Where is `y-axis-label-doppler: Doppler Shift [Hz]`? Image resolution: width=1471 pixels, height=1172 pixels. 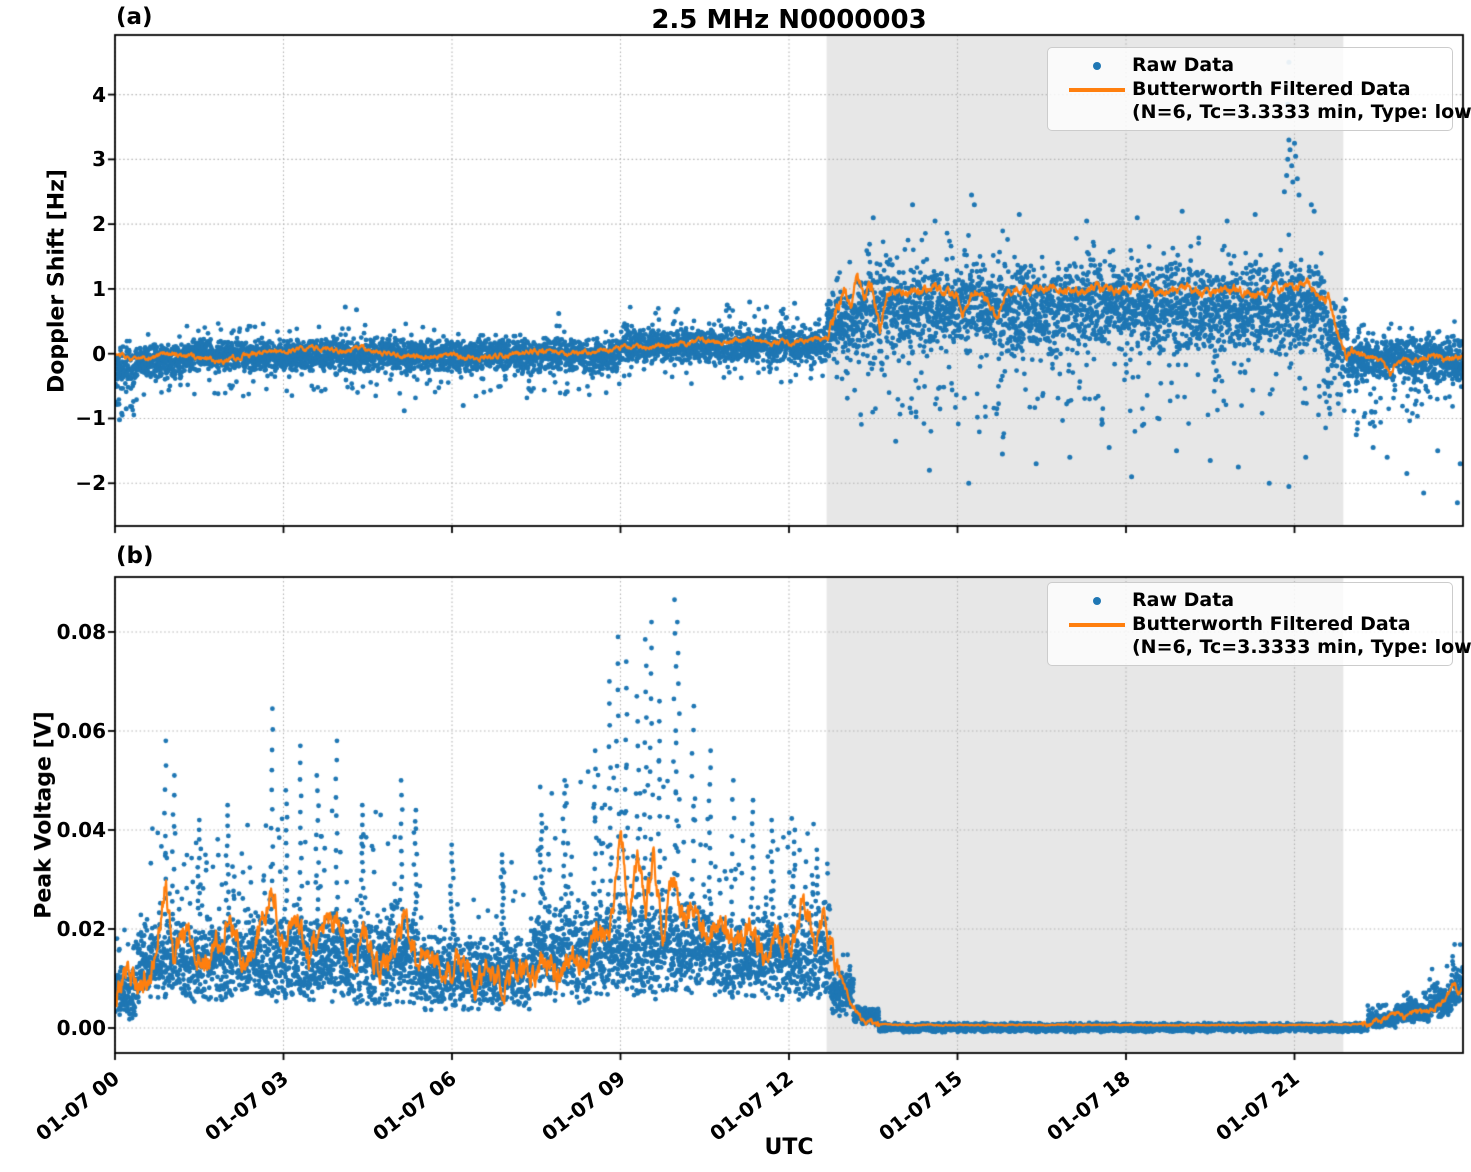 y-axis-label-doppler: Doppler Shift [Hz] is located at coordinates (57, 281).